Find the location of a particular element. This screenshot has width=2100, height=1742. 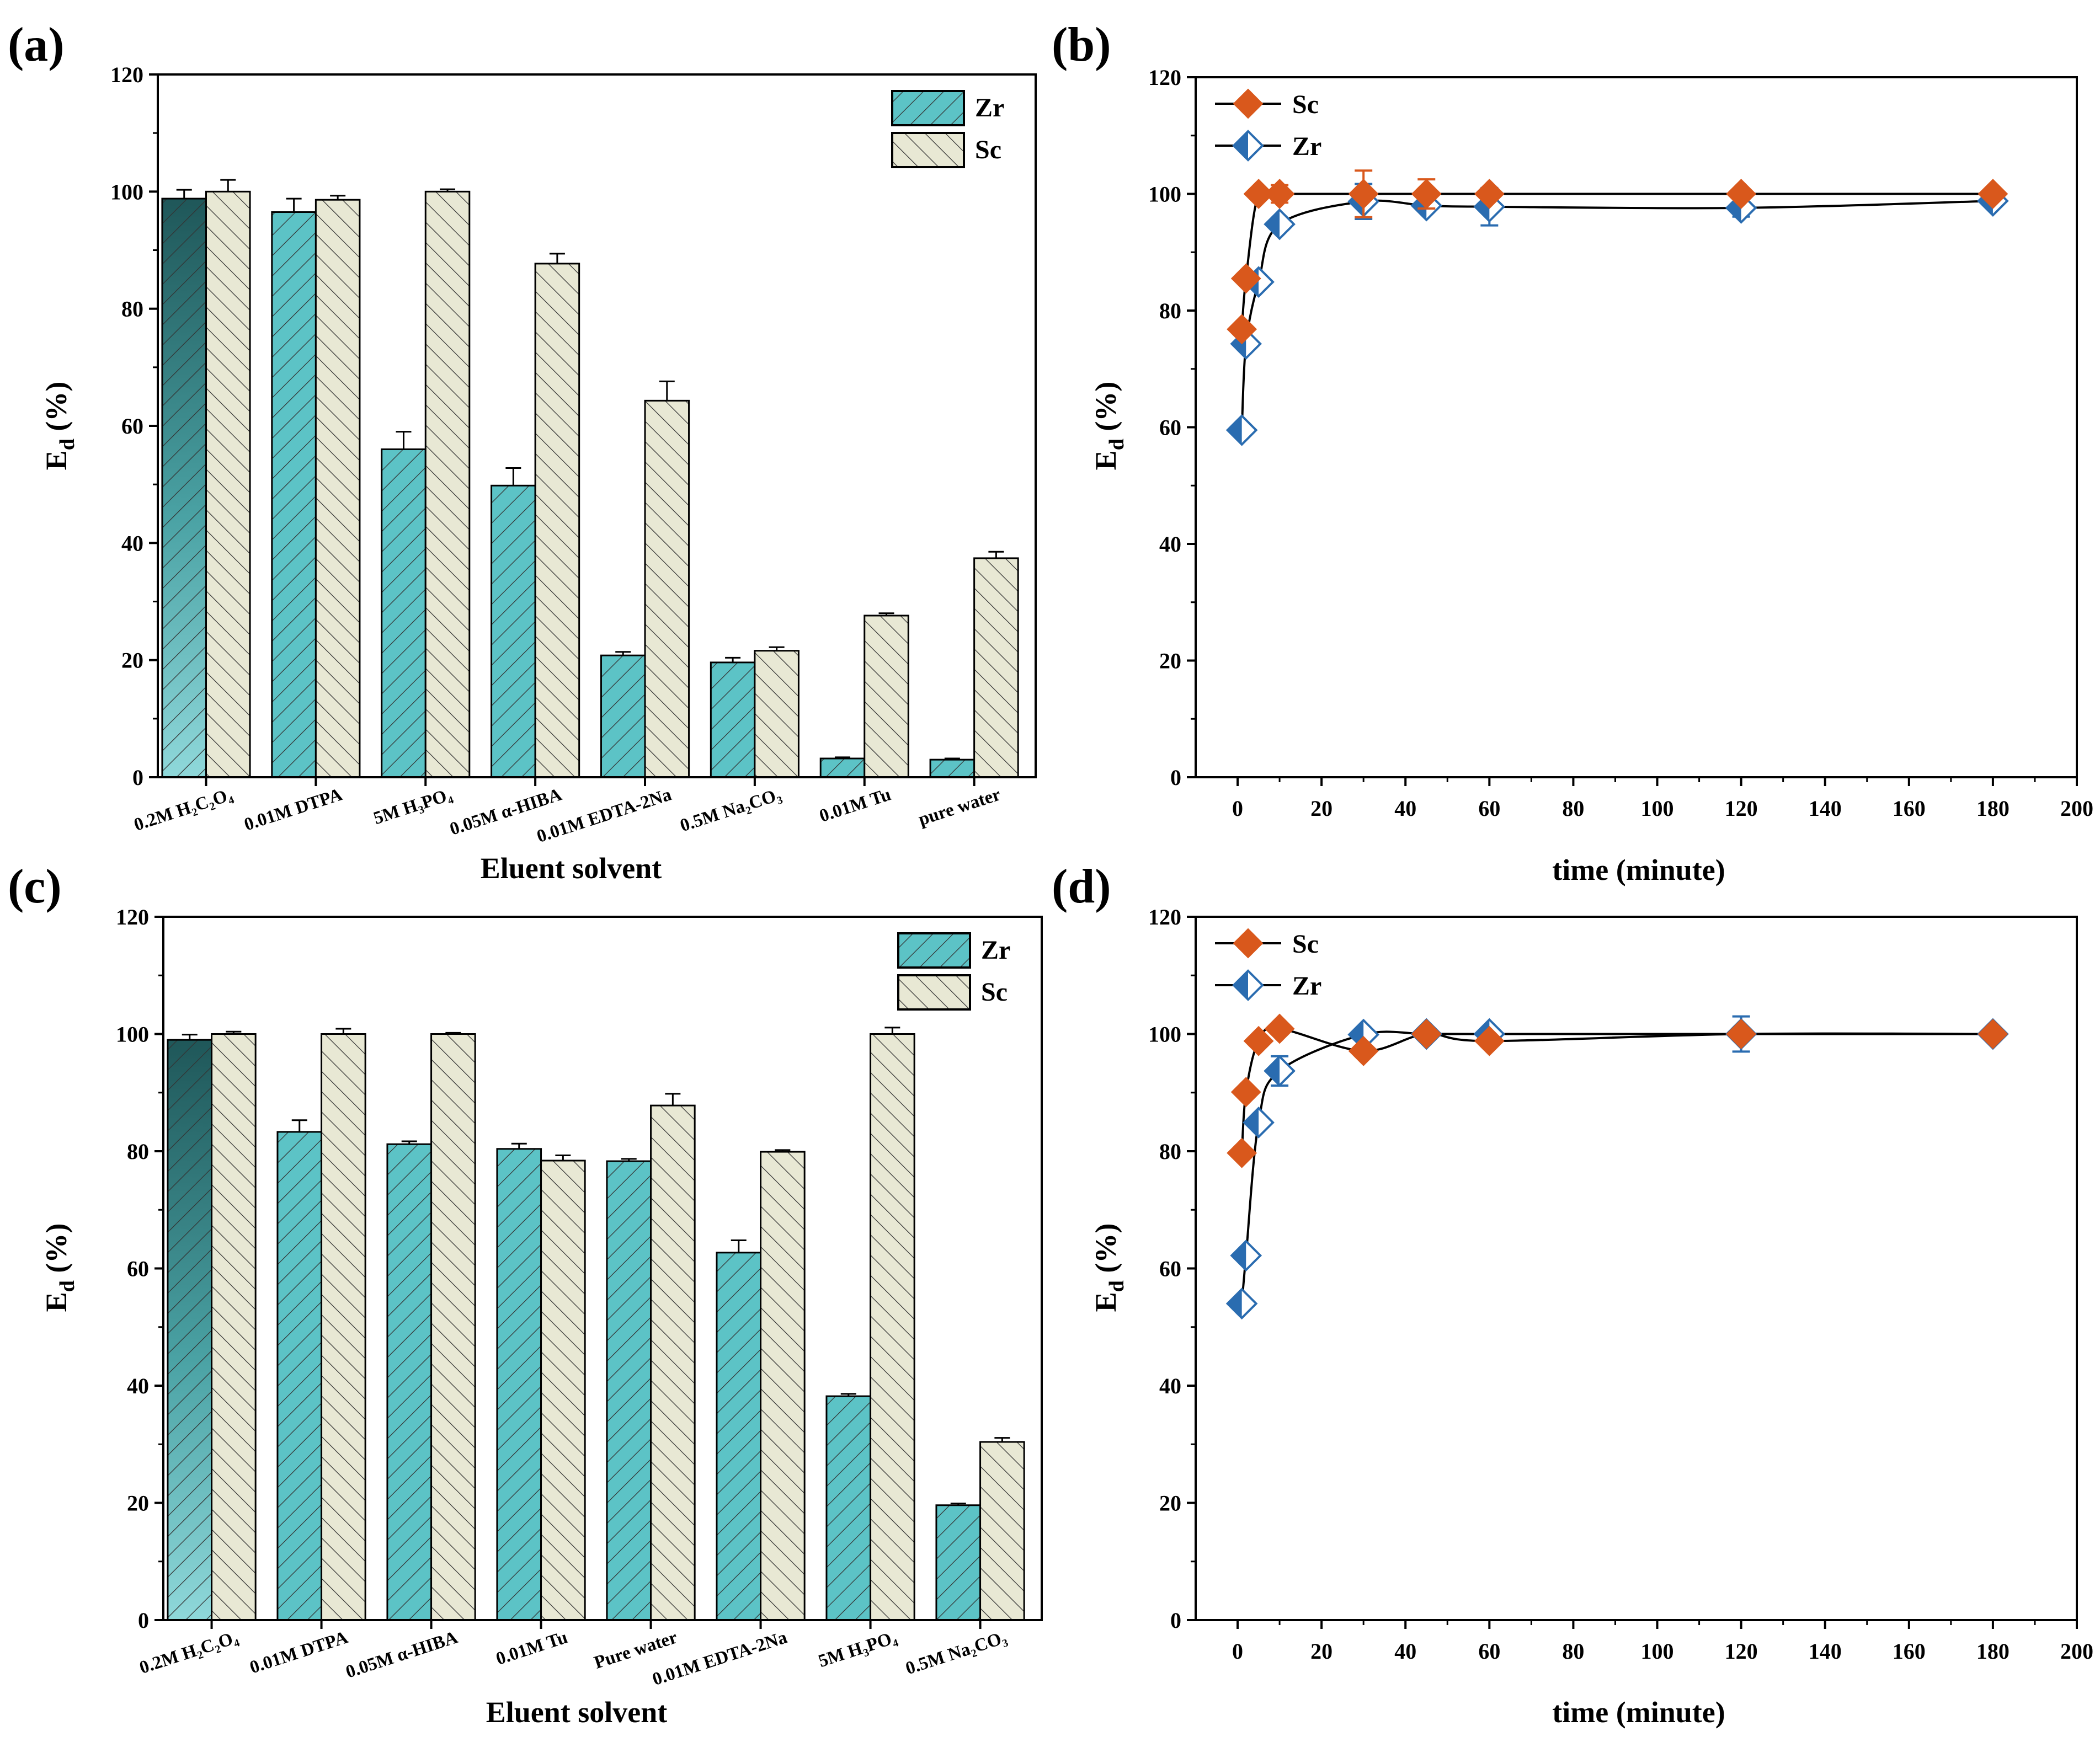

category-label-0: 0.01M DTPA is located at coordinates (293, 809).